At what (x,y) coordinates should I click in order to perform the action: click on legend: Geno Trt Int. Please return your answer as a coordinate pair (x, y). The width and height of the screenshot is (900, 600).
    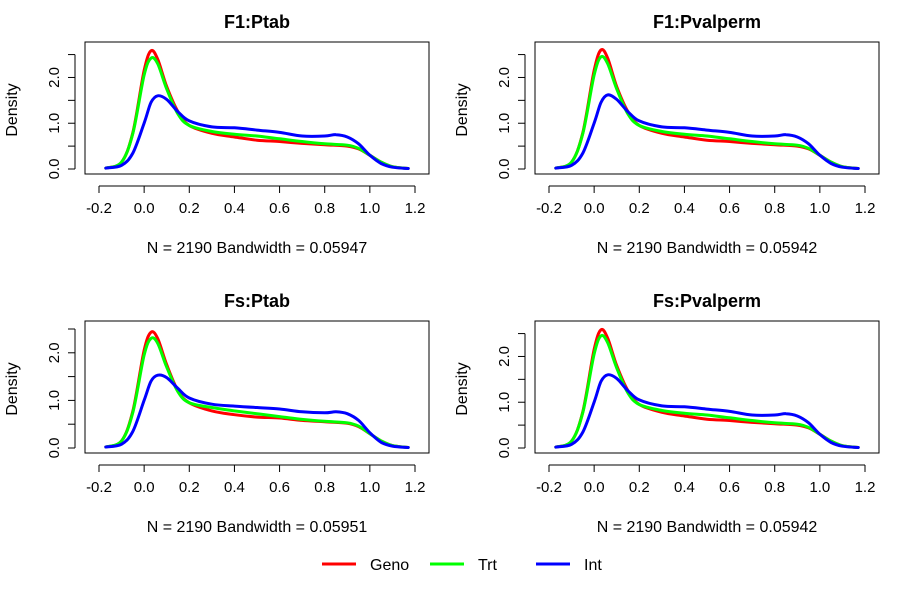
    Looking at the image, I should click on (462, 565).